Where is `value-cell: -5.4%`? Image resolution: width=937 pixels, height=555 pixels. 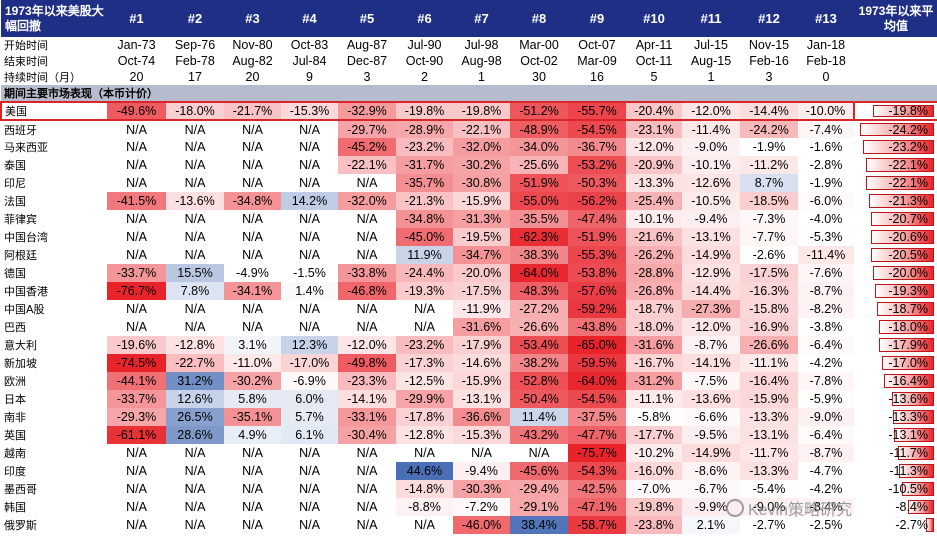 value-cell: -5.4% is located at coordinates (769, 489).